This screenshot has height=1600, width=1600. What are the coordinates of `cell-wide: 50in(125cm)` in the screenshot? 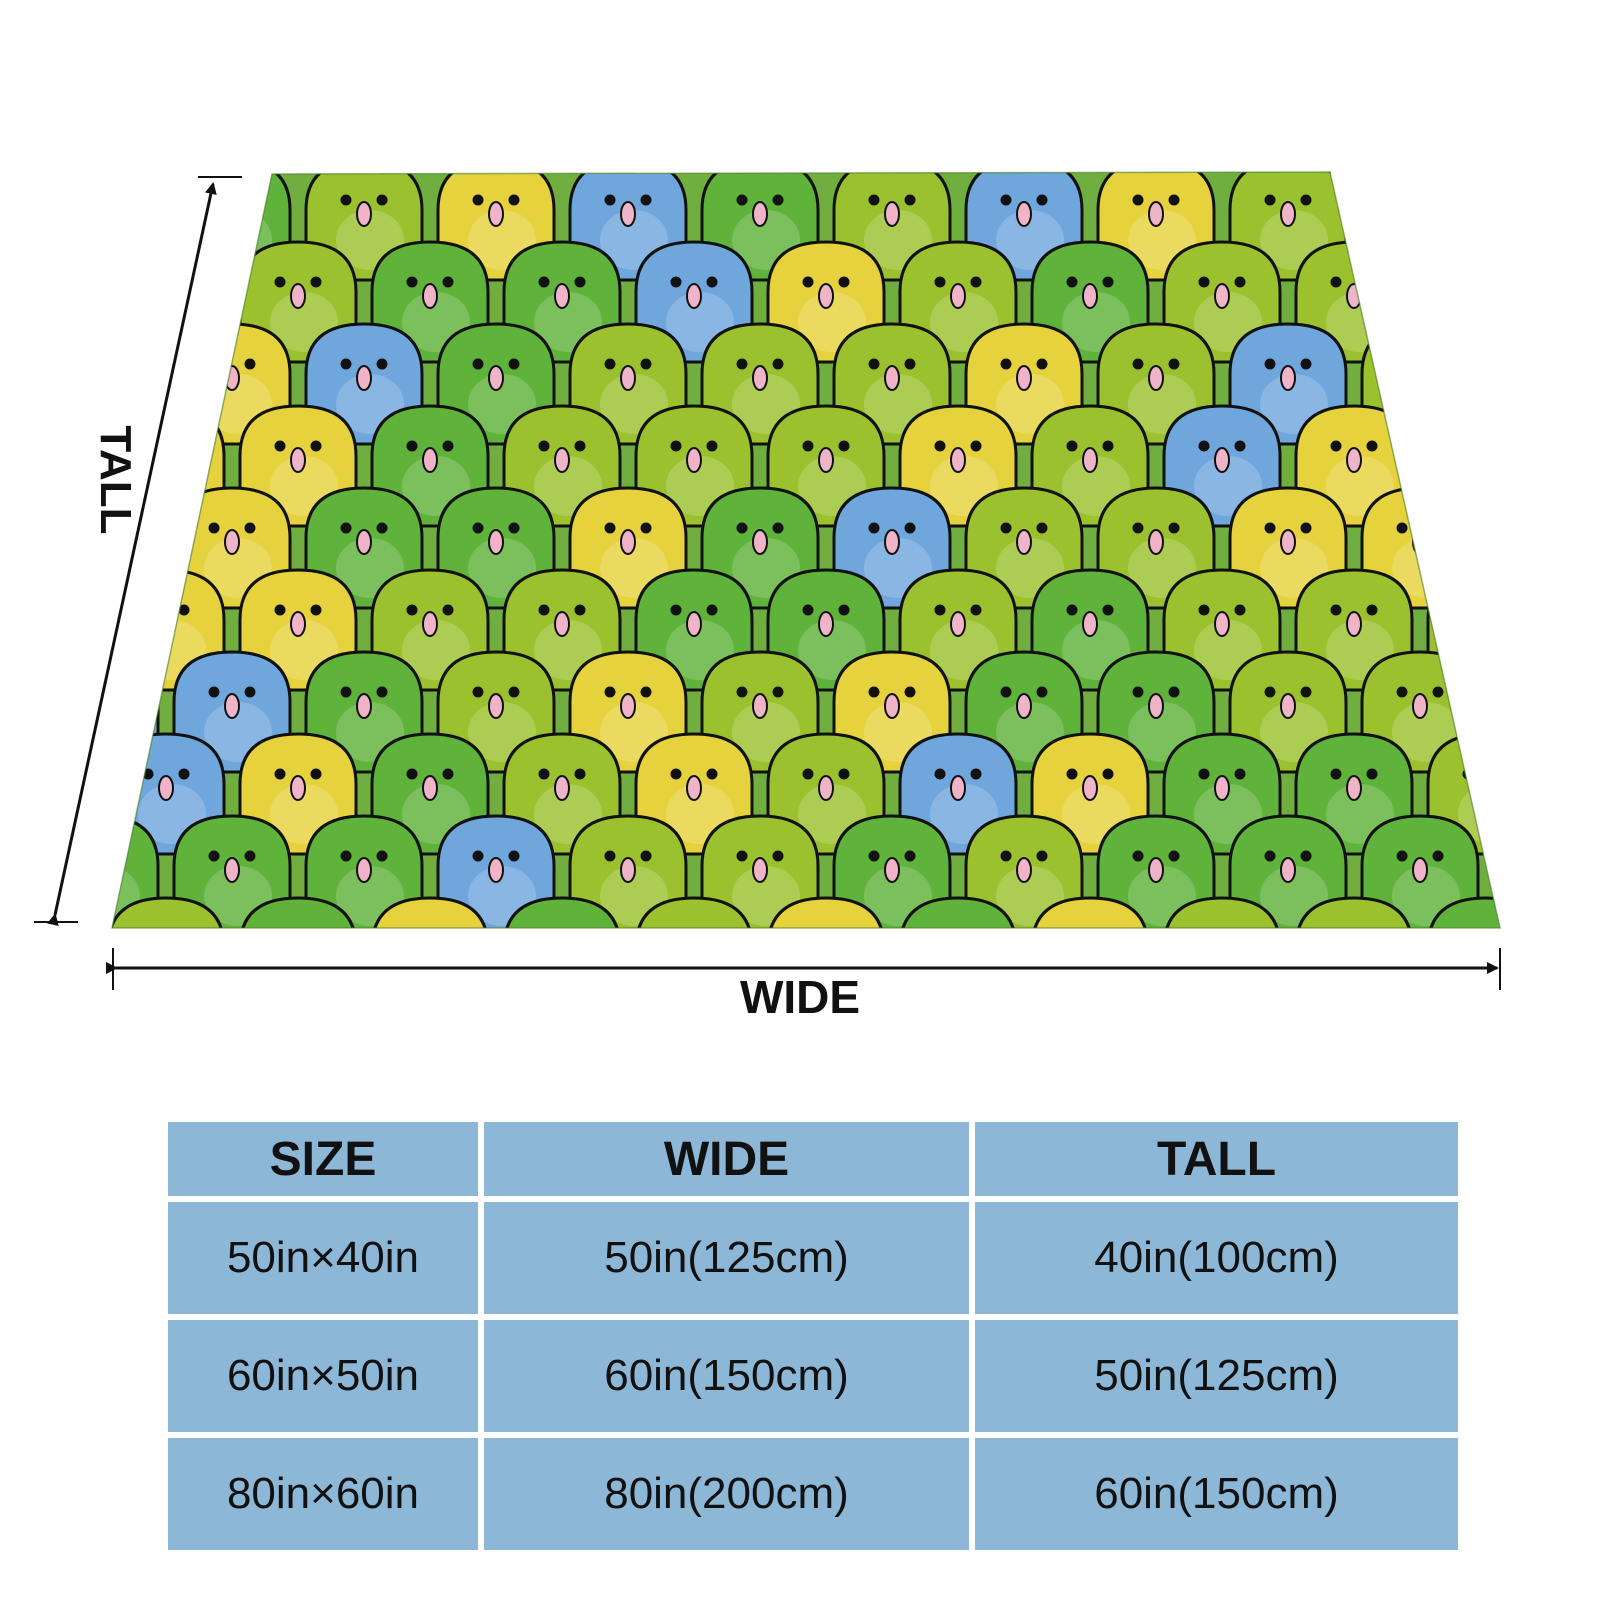 It's located at (726, 1258).